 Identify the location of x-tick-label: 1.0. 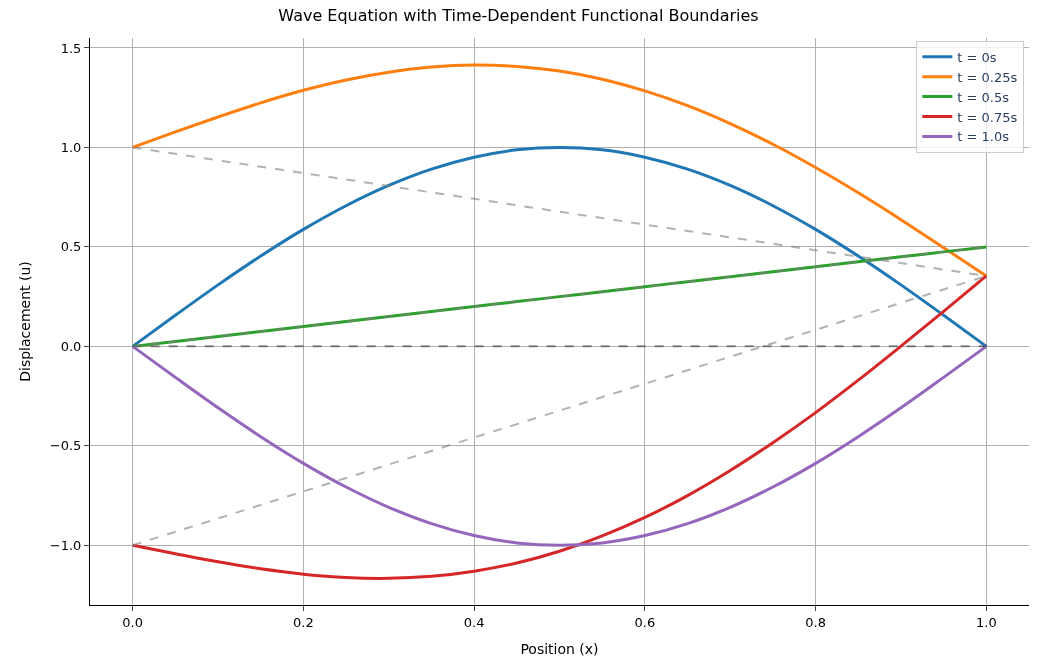
(986, 622).